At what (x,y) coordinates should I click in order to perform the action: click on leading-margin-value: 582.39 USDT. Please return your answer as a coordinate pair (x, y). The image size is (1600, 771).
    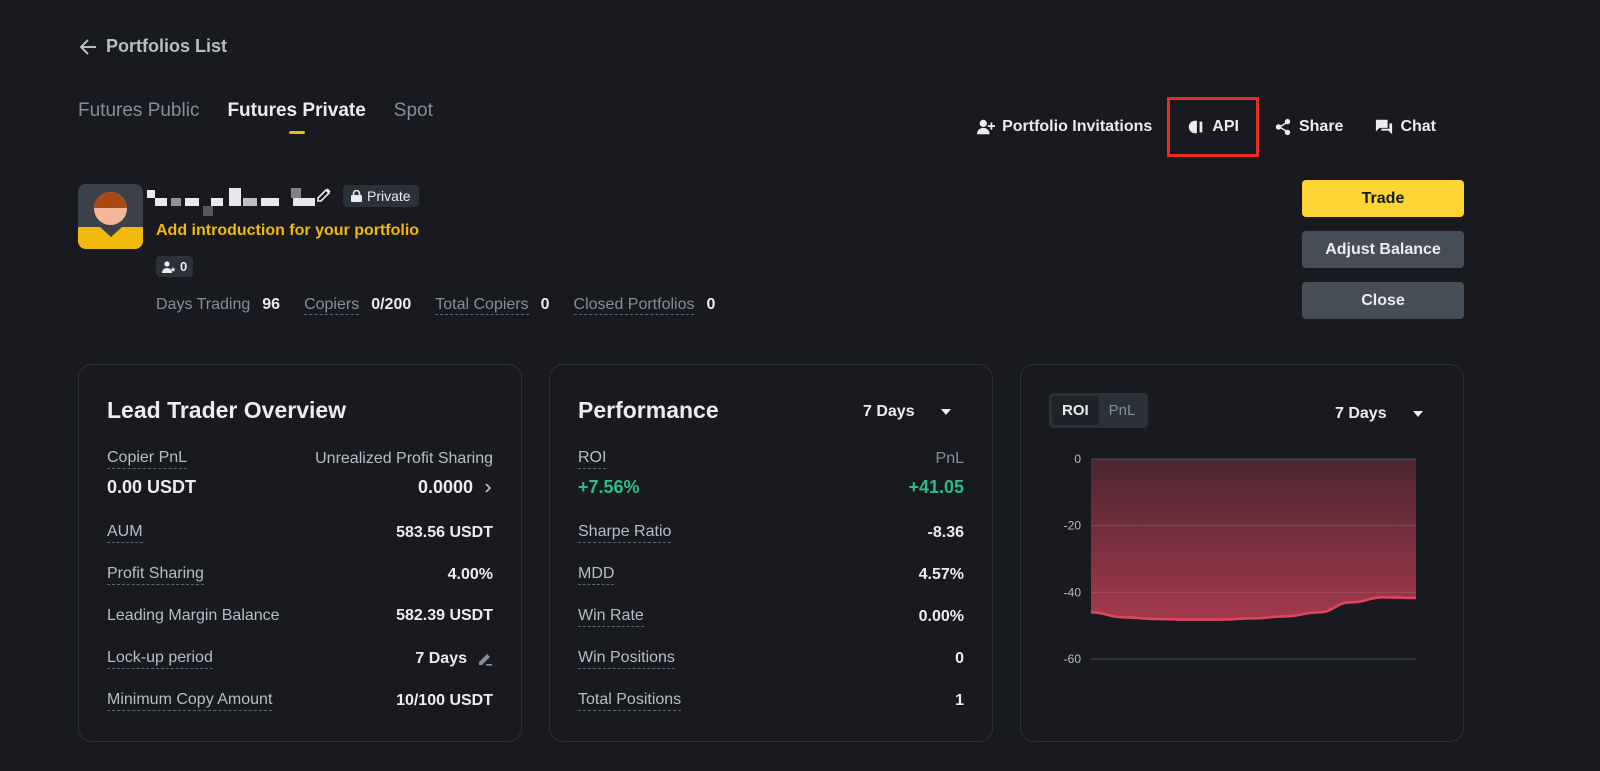
    Looking at the image, I should click on (444, 615).